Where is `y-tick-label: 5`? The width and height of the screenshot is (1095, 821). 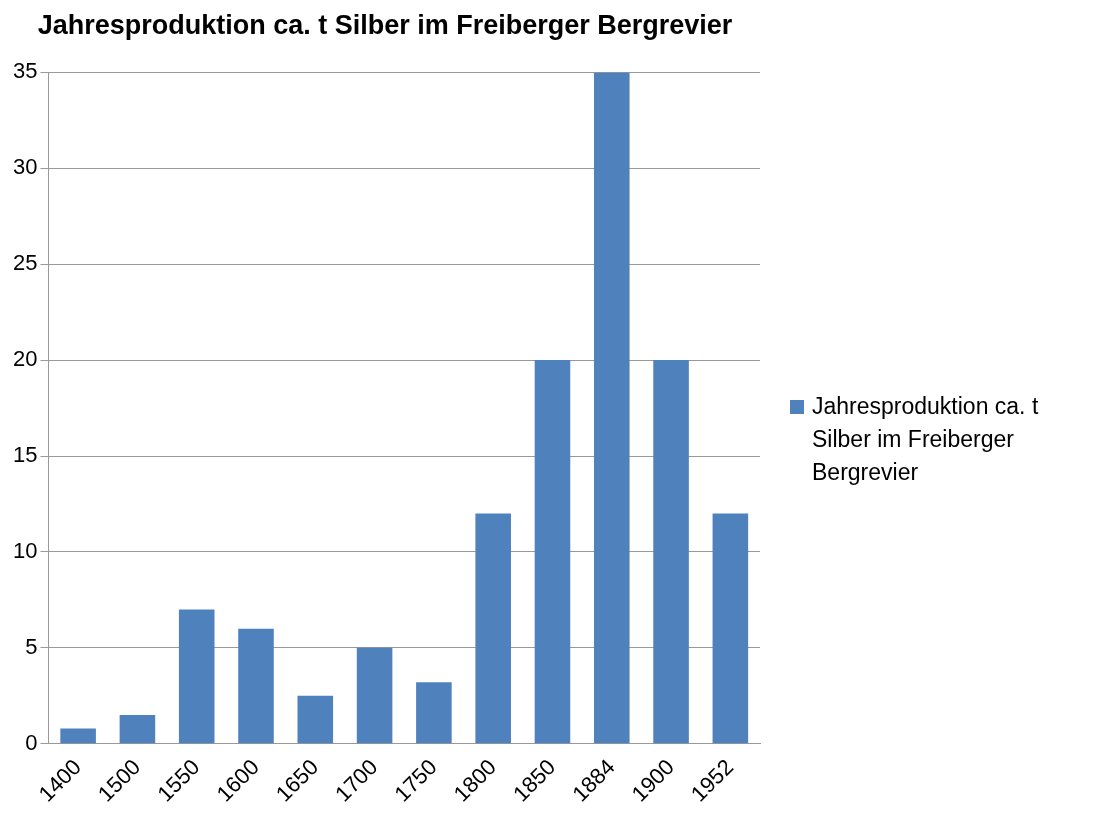 y-tick-label: 5 is located at coordinates (31, 646).